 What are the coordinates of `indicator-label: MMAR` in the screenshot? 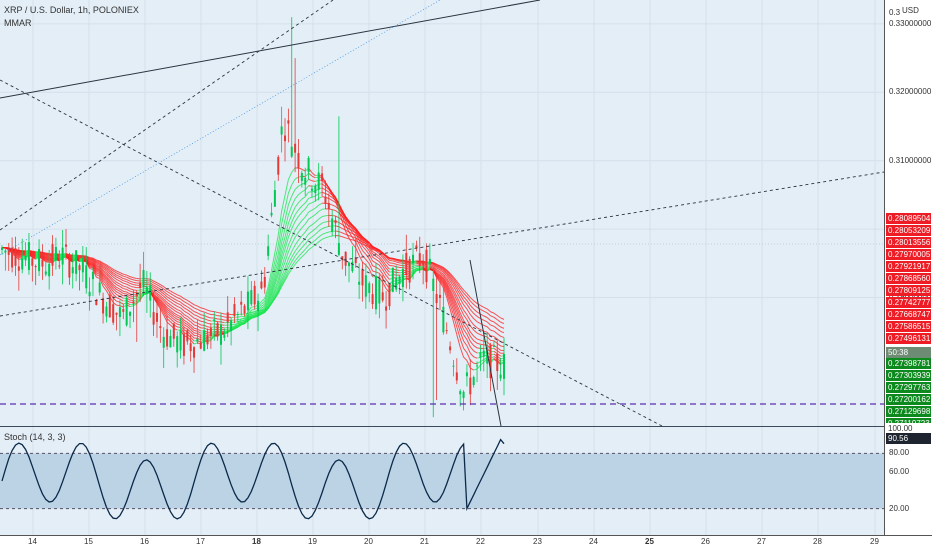 It's located at (71, 23).